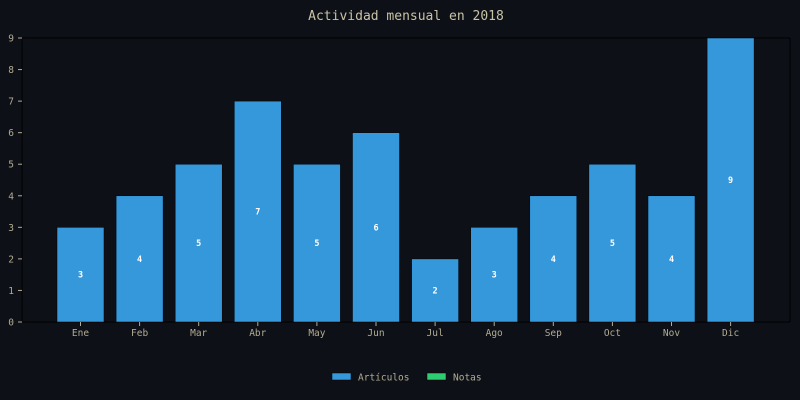  What do you see at coordinates (406, 16) in the screenshot?
I see `chart-title: Actividad mensual en 2018` at bounding box center [406, 16].